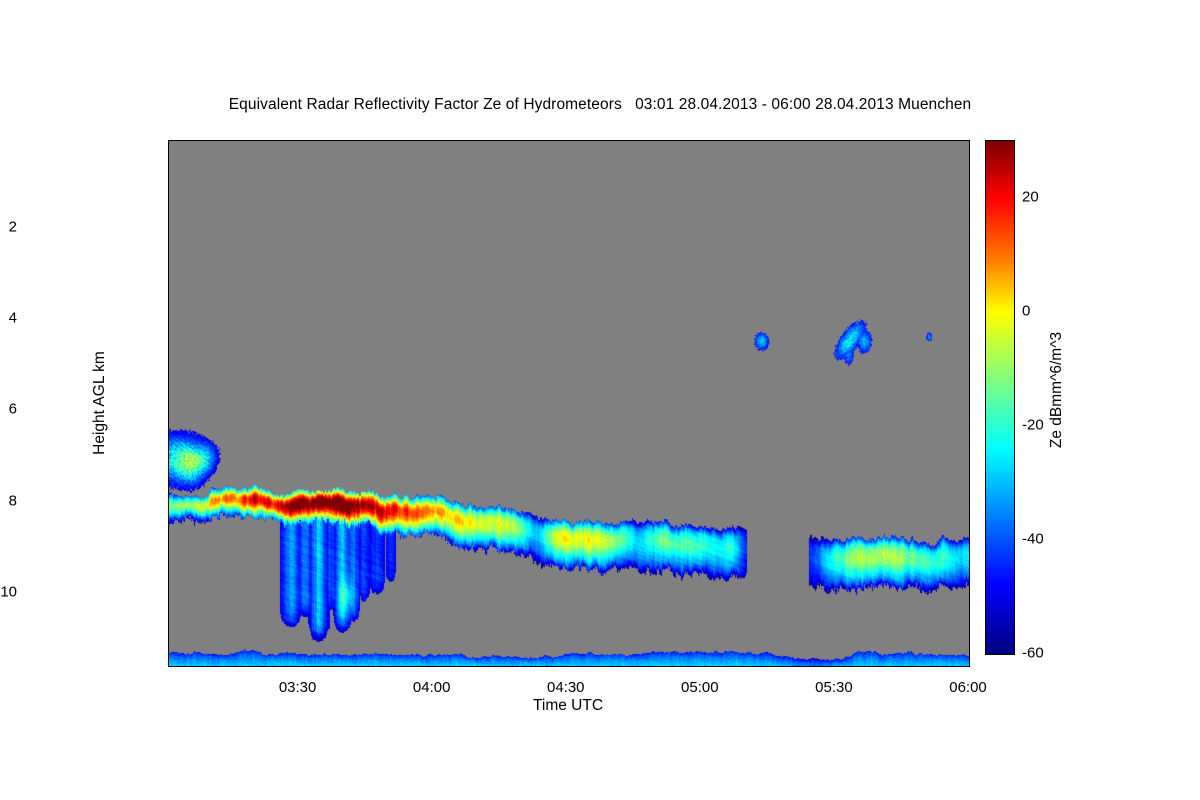 This screenshot has height=800, width=1200. What do you see at coordinates (700, 687) in the screenshot?
I see `x-axis-tick-label: 05:00` at bounding box center [700, 687].